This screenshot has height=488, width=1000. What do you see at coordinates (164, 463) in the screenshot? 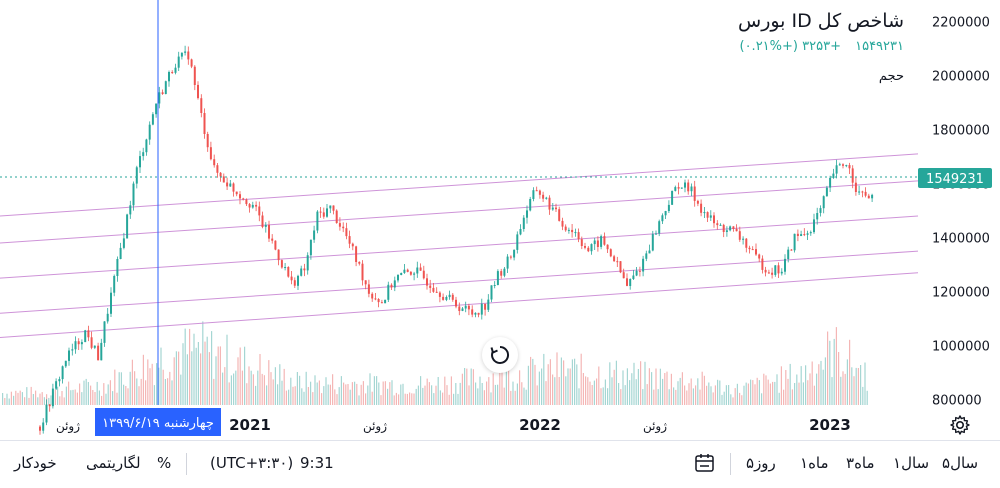
I see `percent-scale-button: %` at bounding box center [164, 463].